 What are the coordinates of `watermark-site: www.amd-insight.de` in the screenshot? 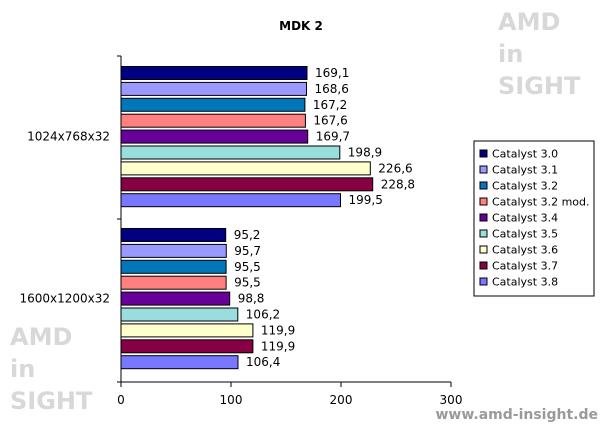 It's located at (516, 415).